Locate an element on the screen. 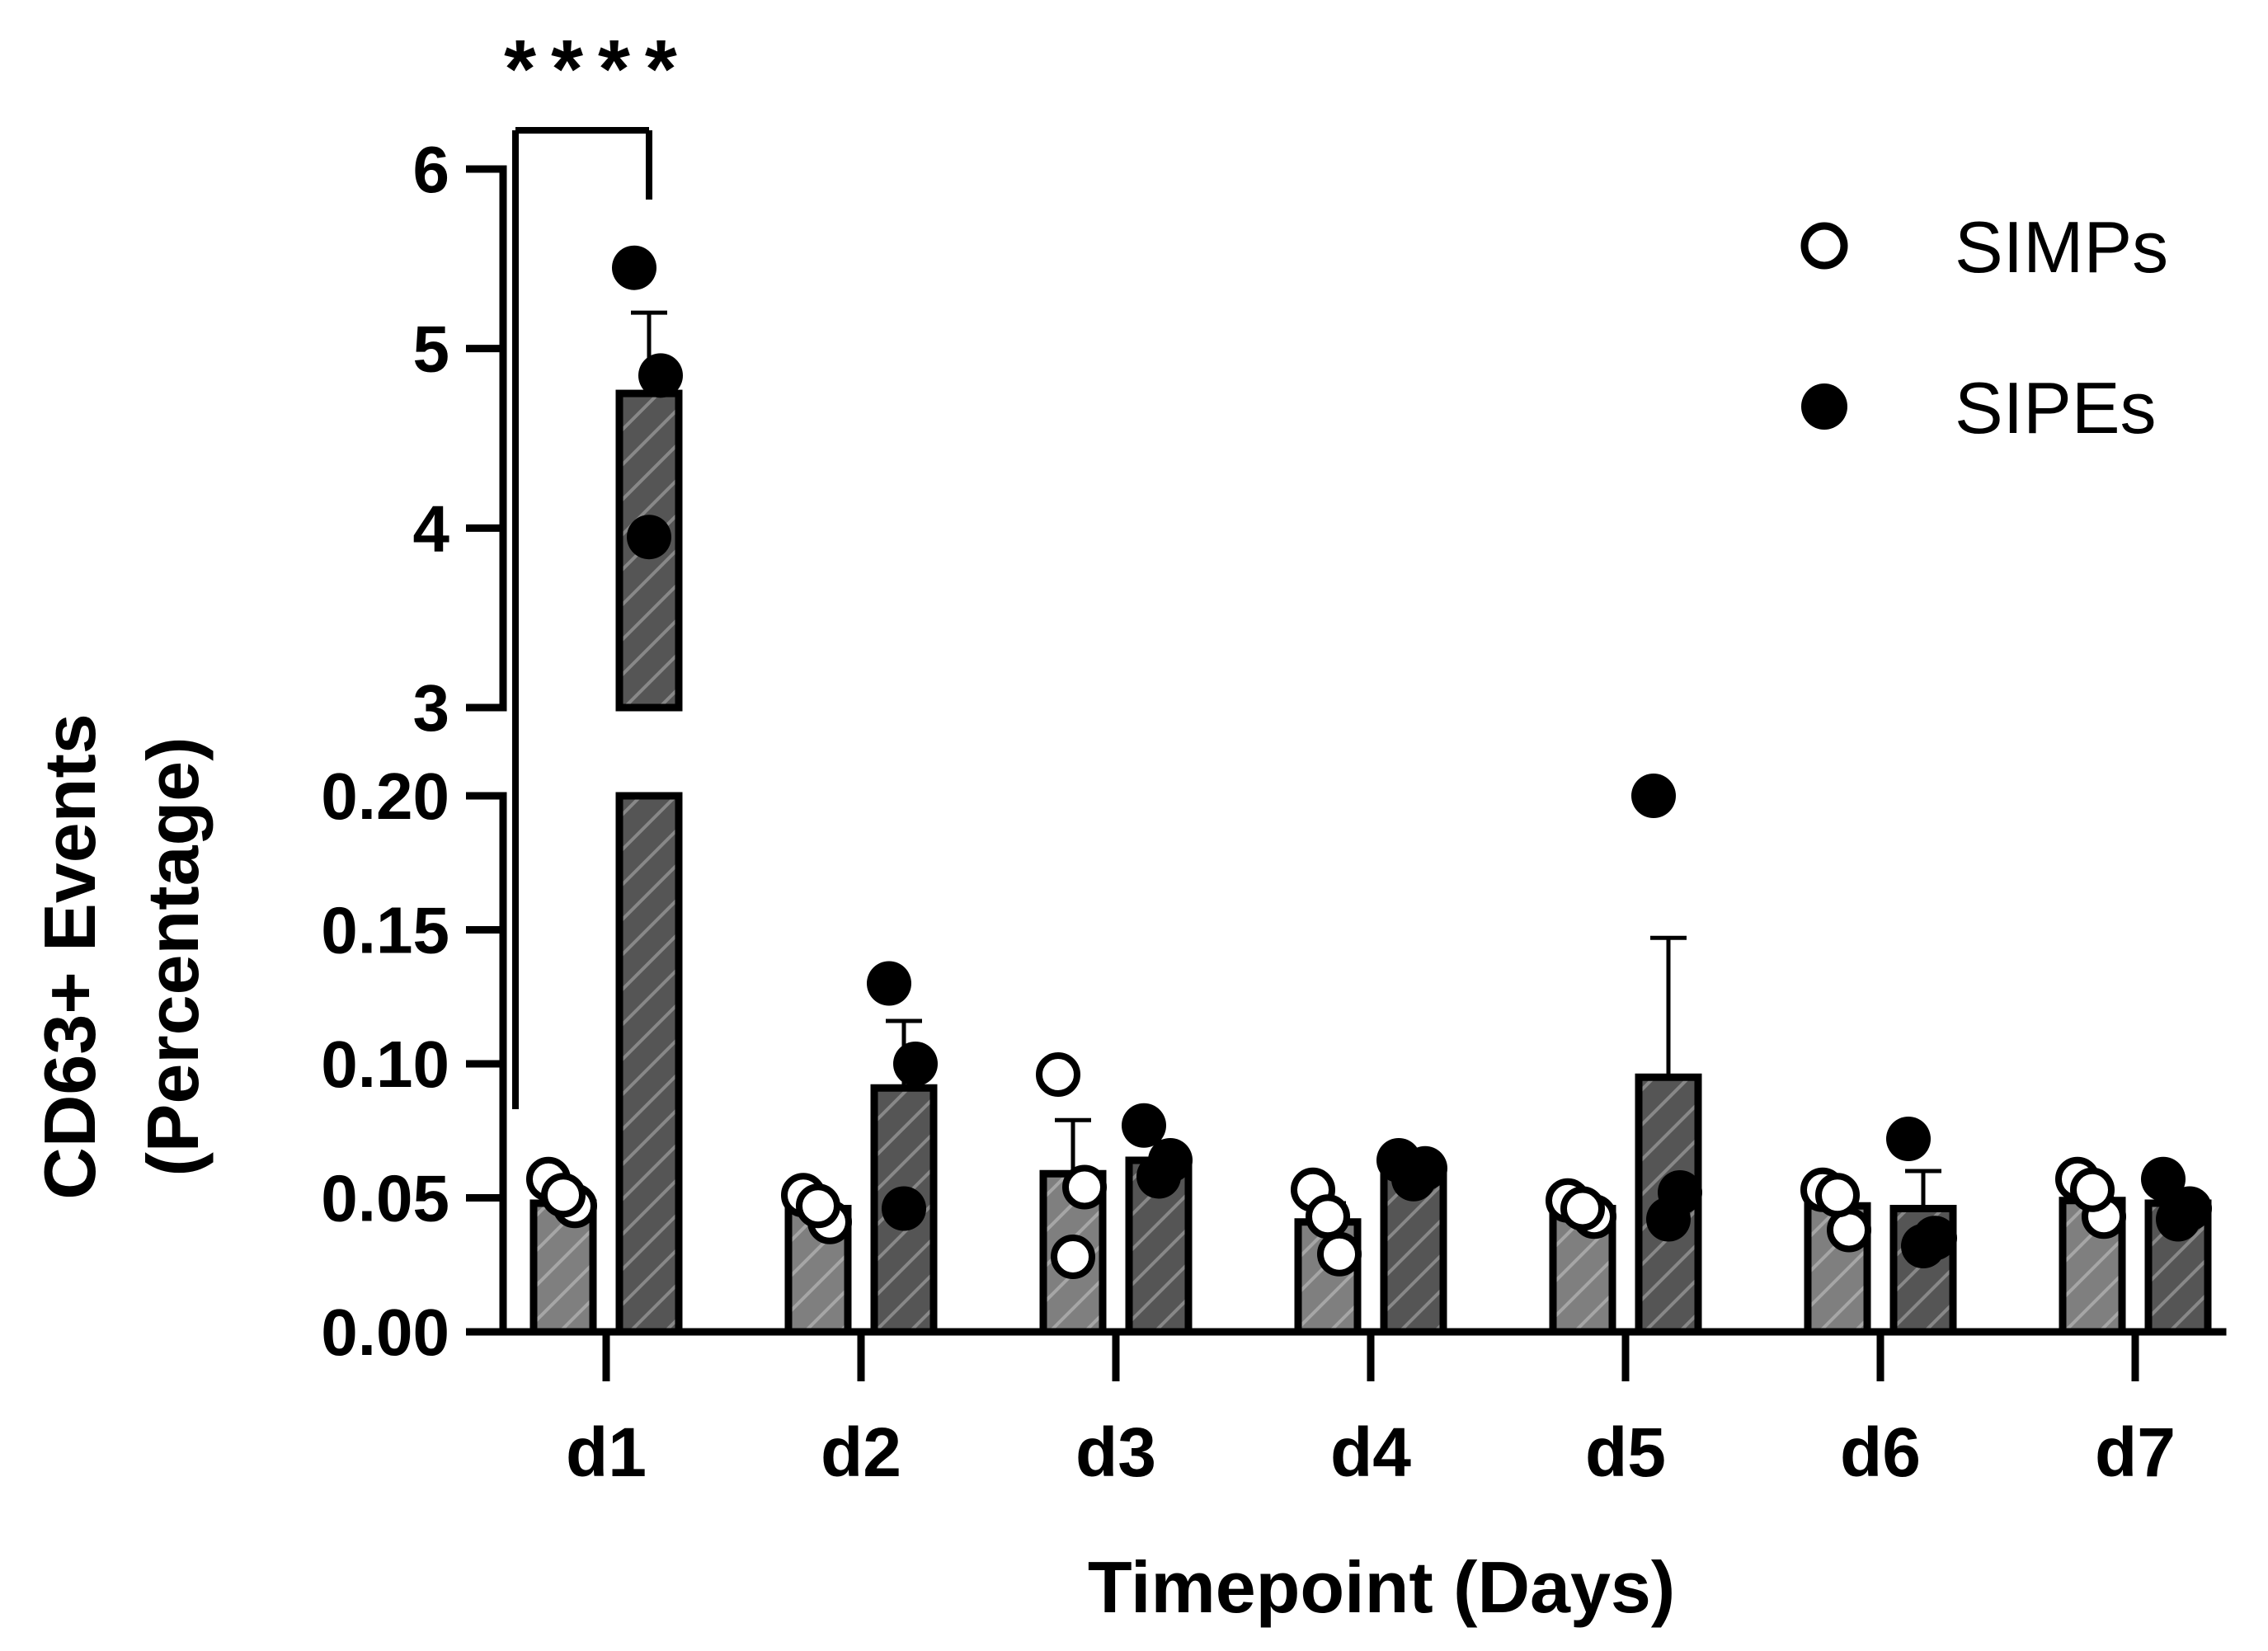  significance-label: **** is located at coordinates (598, 69).